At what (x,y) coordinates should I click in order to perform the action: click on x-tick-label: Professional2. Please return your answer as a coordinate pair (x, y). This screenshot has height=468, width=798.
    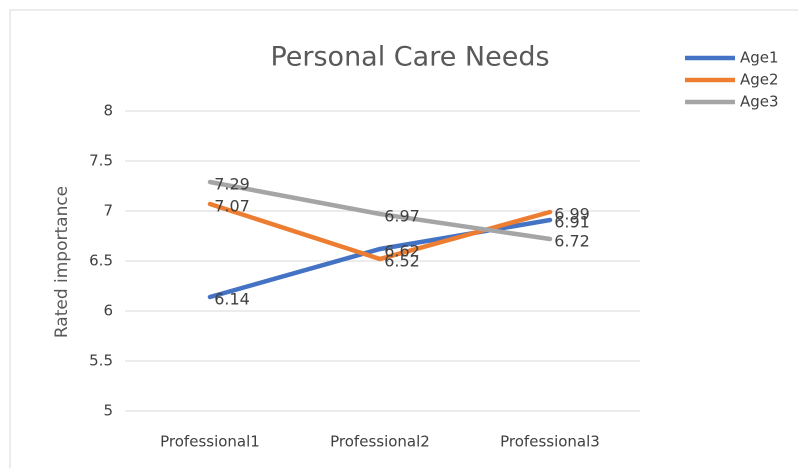
    Looking at the image, I should click on (380, 442).